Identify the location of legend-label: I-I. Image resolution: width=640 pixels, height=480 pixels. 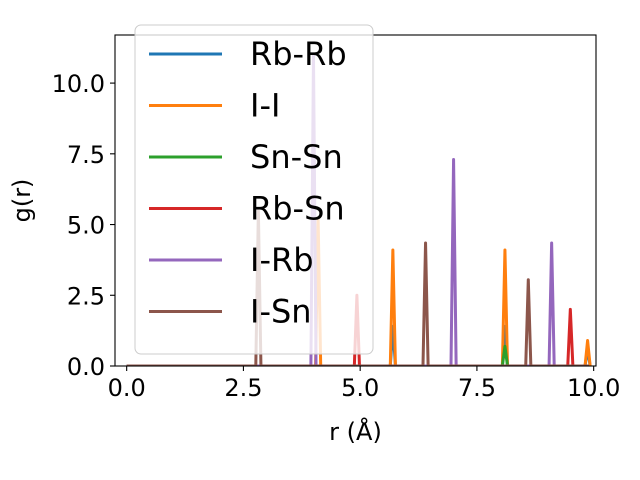
(265, 106).